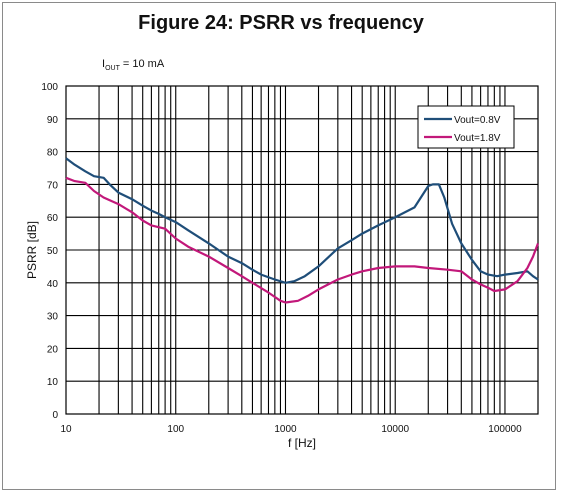 Image resolution: width=562 pixels, height=496 pixels. I want to click on chart-condition: IOUT = 10 mA, so click(133, 65).